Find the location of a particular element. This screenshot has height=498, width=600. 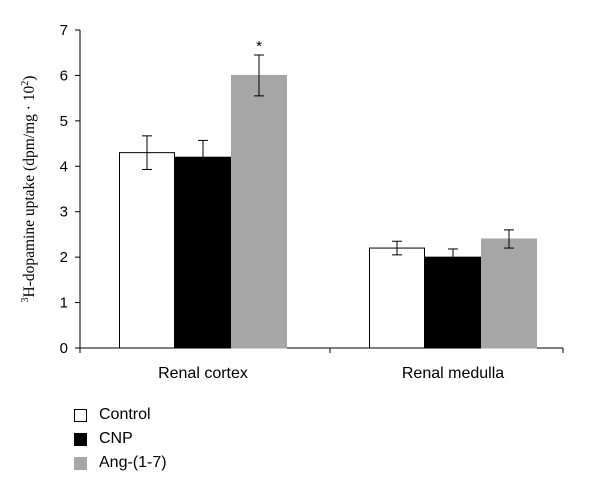

category-label: Renal cortex is located at coordinates (203, 373).